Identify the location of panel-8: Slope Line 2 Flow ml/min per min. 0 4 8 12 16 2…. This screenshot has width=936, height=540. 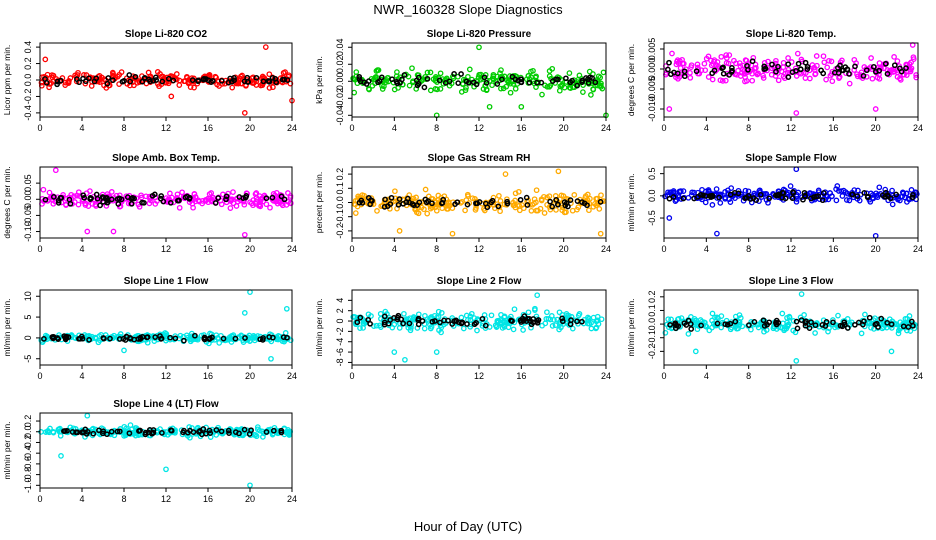
(462, 328).